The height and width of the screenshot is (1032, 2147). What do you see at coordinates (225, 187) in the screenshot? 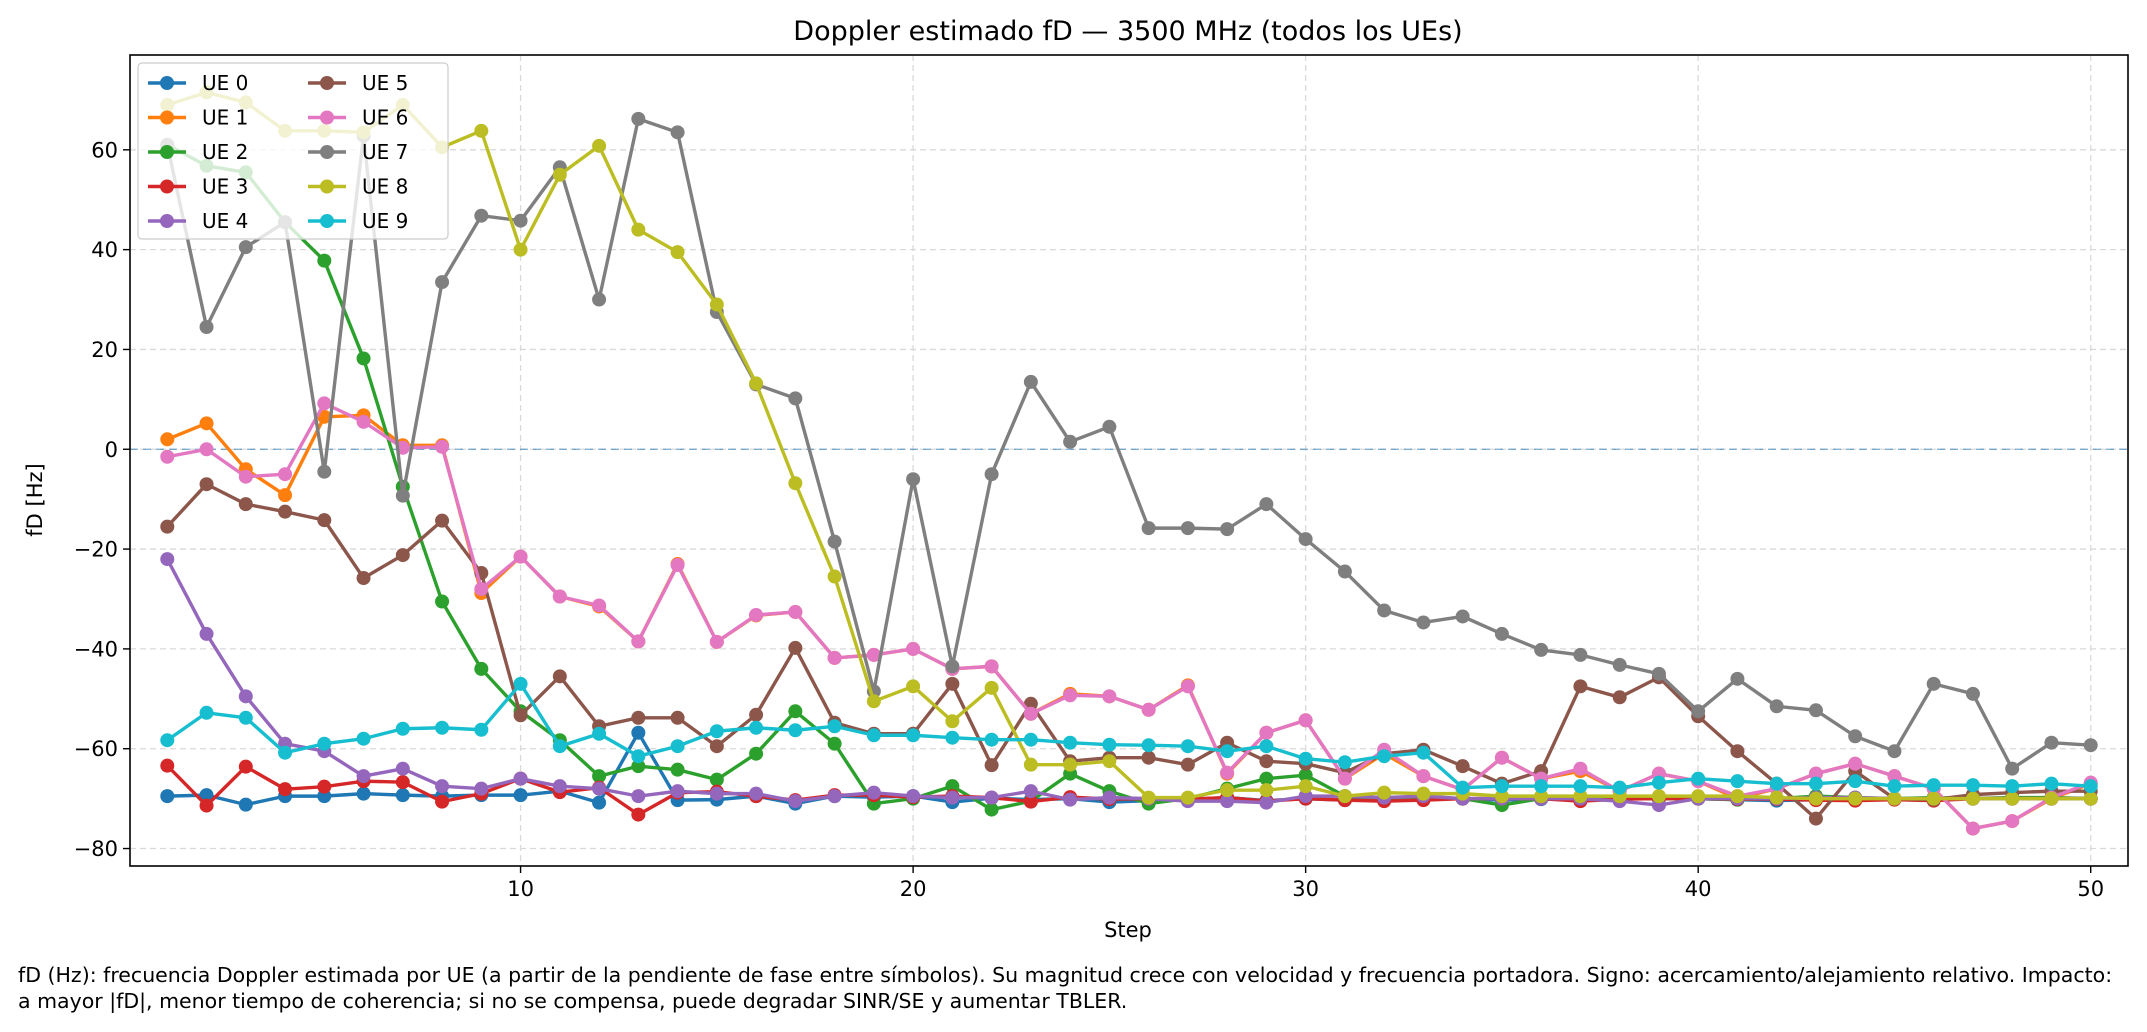
I see `legend-label: UE 3` at bounding box center [225, 187].